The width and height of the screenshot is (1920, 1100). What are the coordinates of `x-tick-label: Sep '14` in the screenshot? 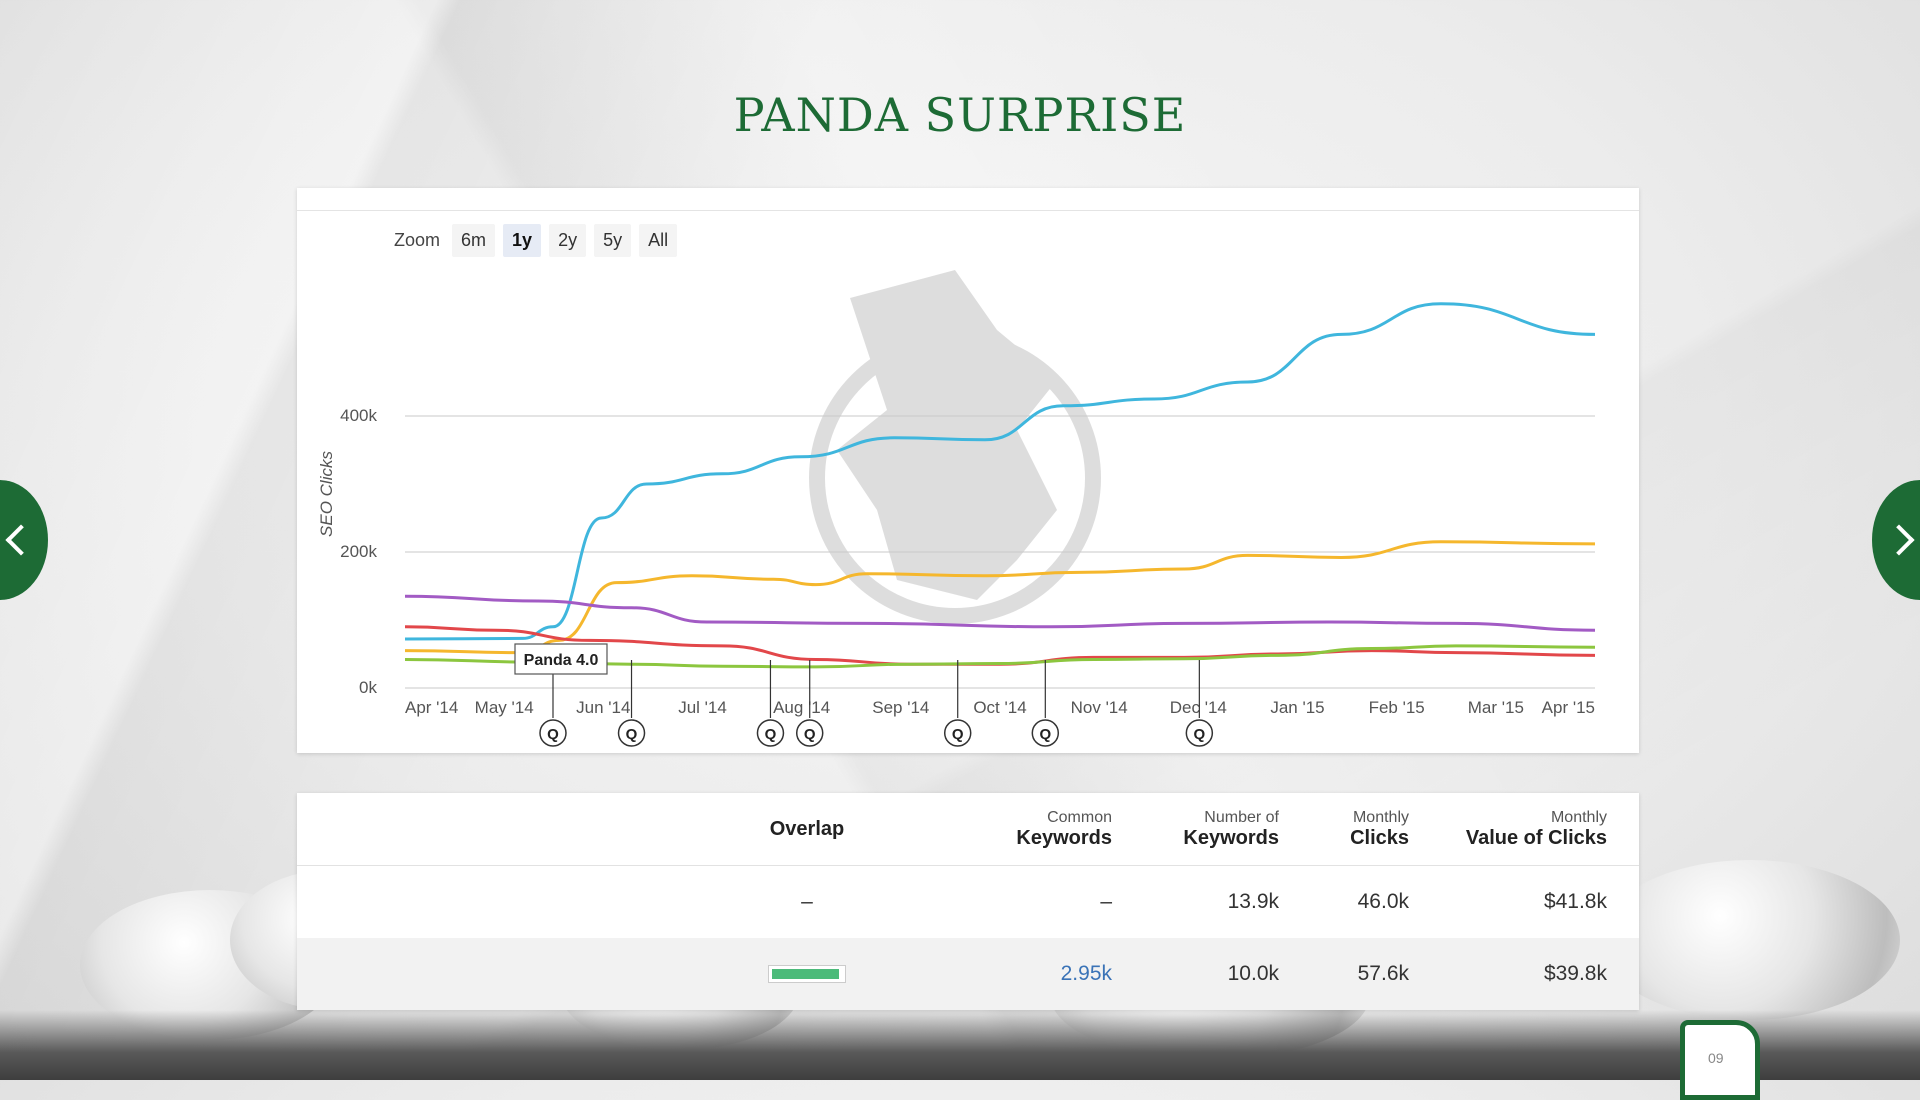 It's located at (900, 707).